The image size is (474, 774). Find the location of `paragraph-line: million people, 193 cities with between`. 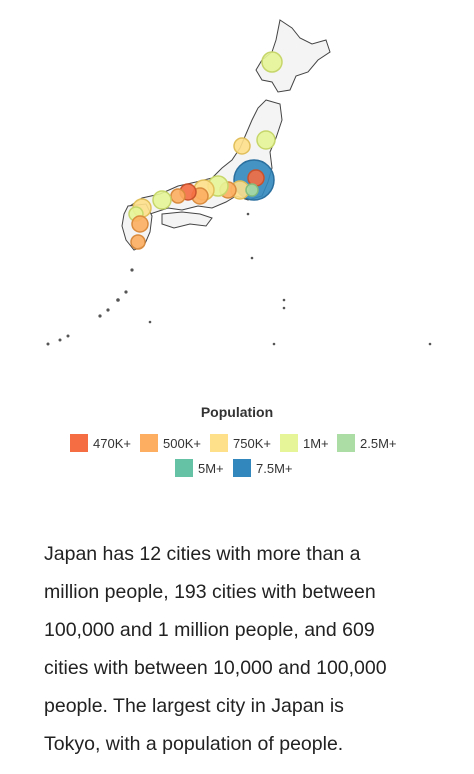

paragraph-line: million people, 193 cities with between is located at coordinates (210, 592).